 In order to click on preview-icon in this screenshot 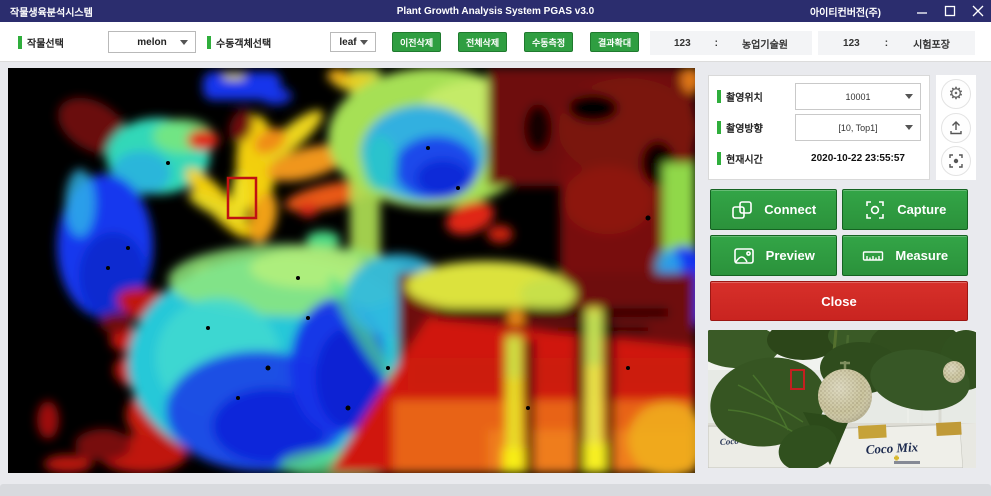, I will do `click(743, 255)`.